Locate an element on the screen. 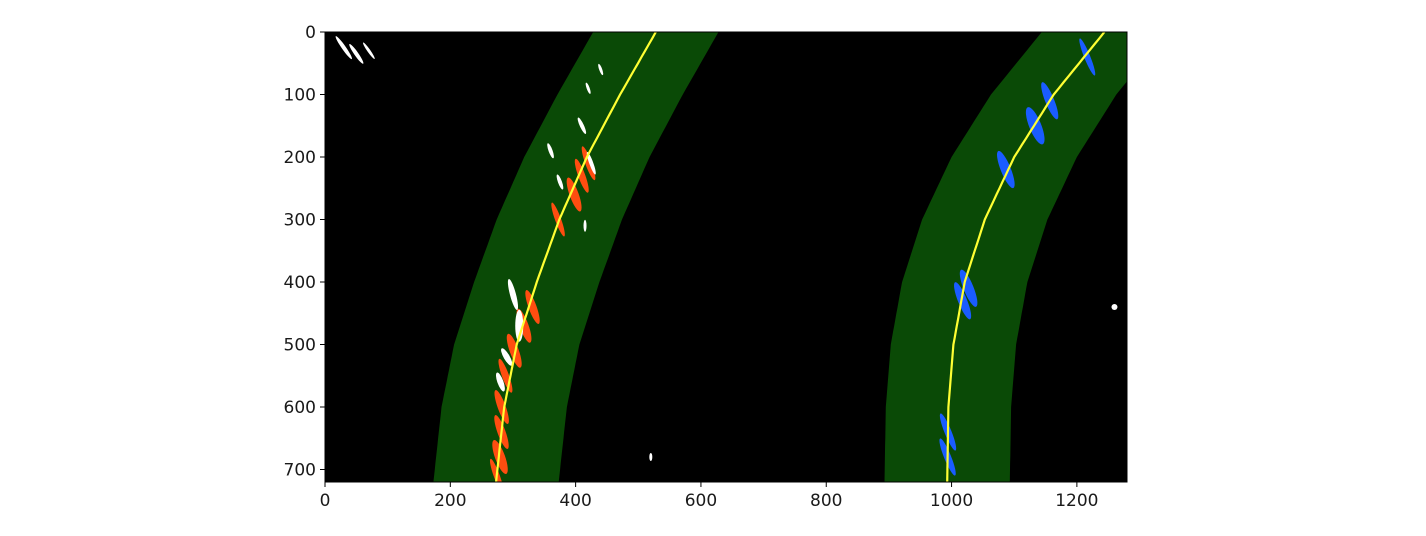 The image size is (1426, 536). x-tick-label: 1000 is located at coordinates (951, 501).